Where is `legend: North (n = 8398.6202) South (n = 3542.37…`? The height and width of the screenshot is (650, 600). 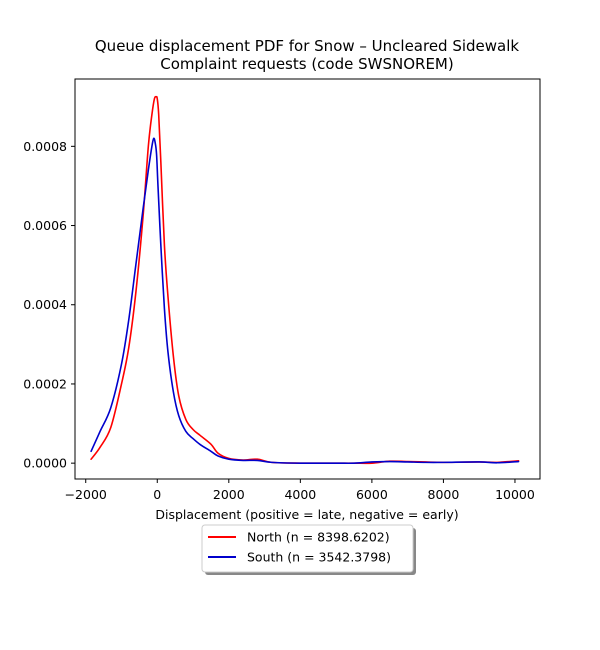
legend: North (n = 8398.6202) South (n = 3542.37… is located at coordinates (308, 549).